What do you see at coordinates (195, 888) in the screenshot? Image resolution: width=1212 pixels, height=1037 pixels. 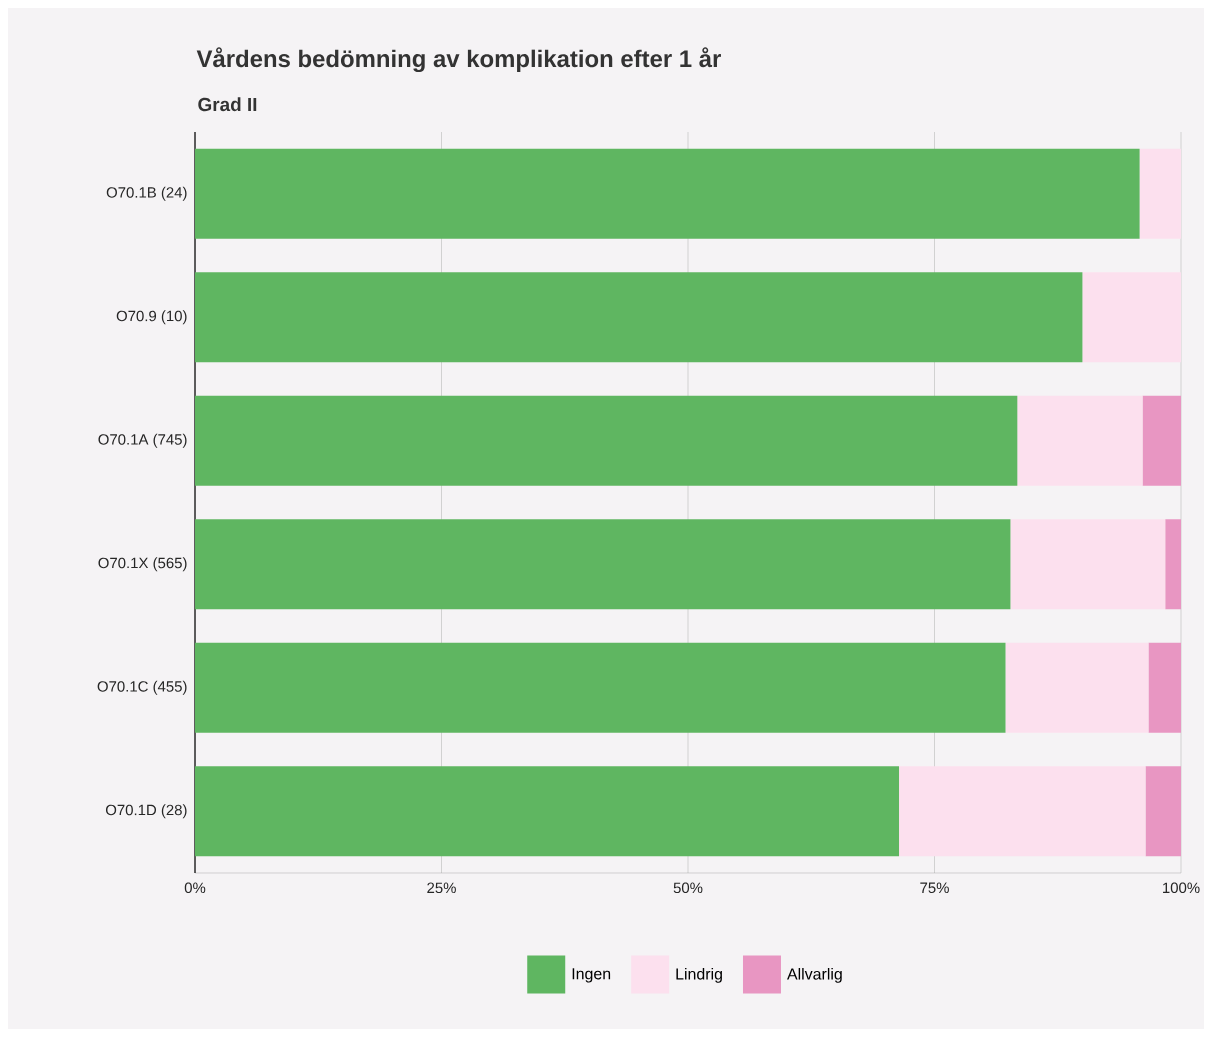 I see `x-tick-label: 0%` at bounding box center [195, 888].